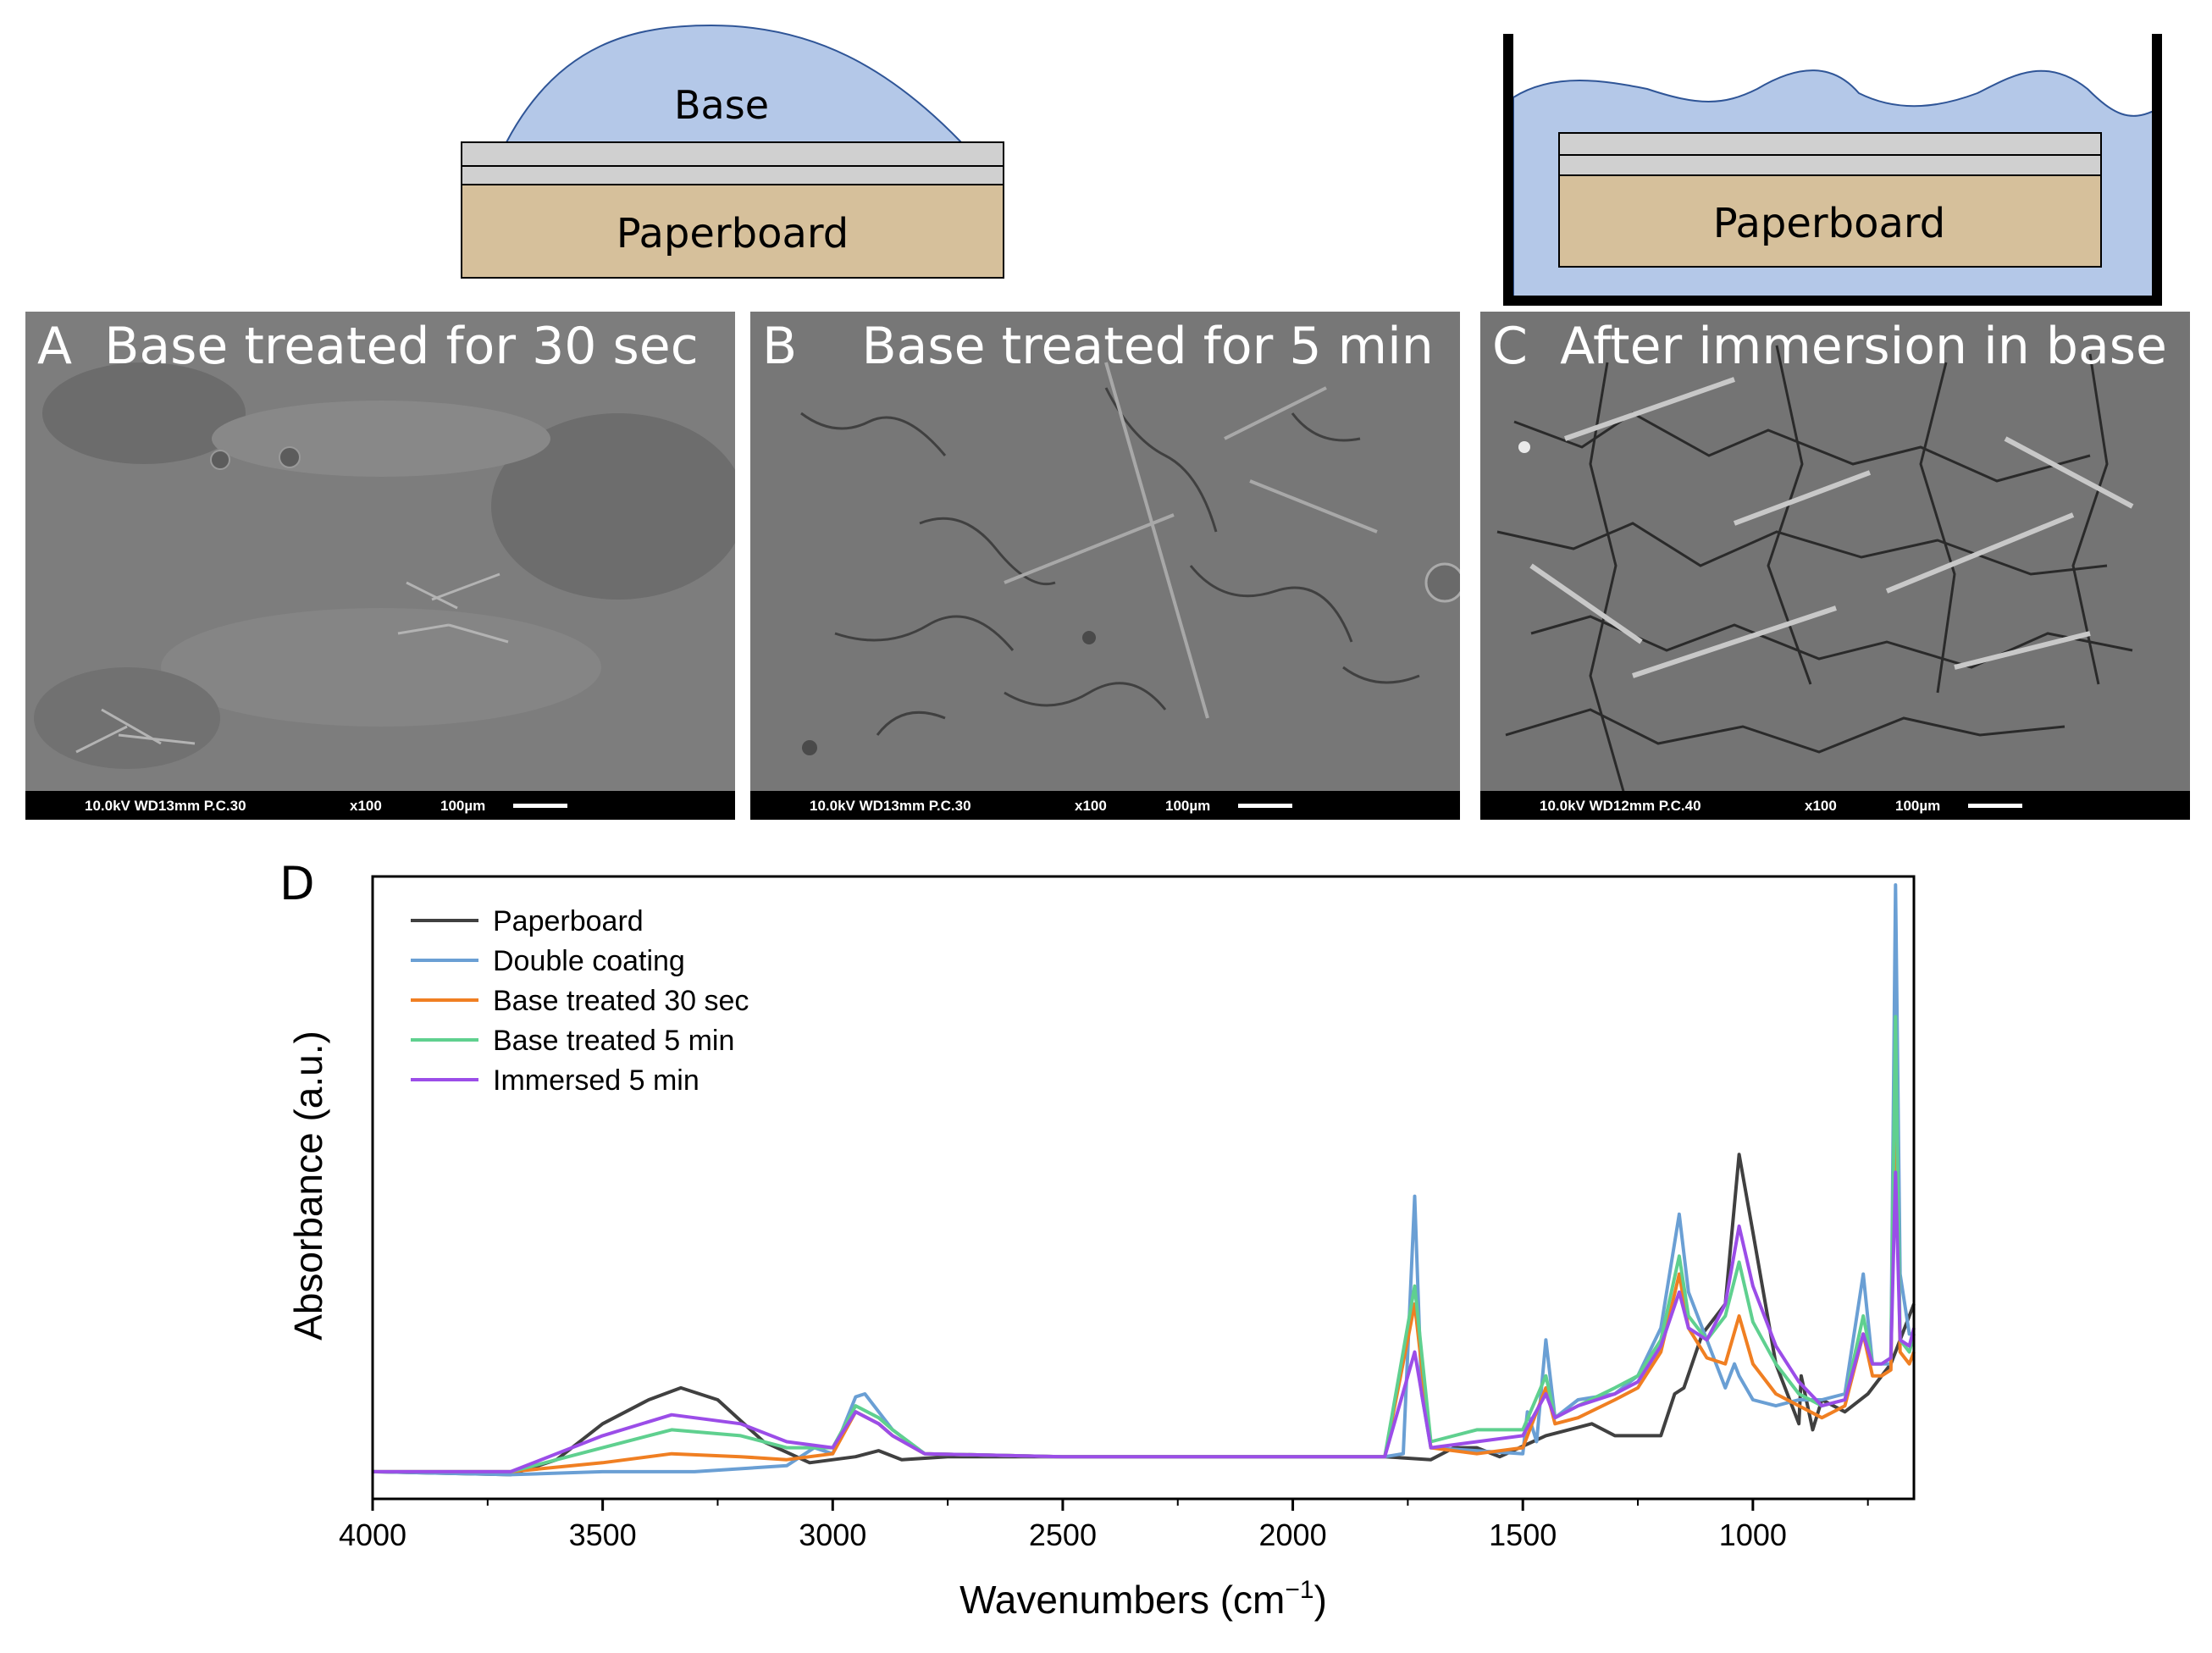 This screenshot has width=2212, height=1653. I want to click on legend-label: Paperboard, so click(568, 921).